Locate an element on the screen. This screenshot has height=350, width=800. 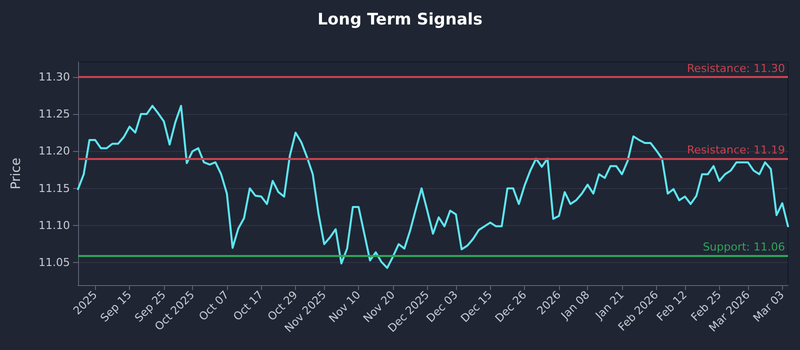
y-axis-title: Price is located at coordinates (16, 174).